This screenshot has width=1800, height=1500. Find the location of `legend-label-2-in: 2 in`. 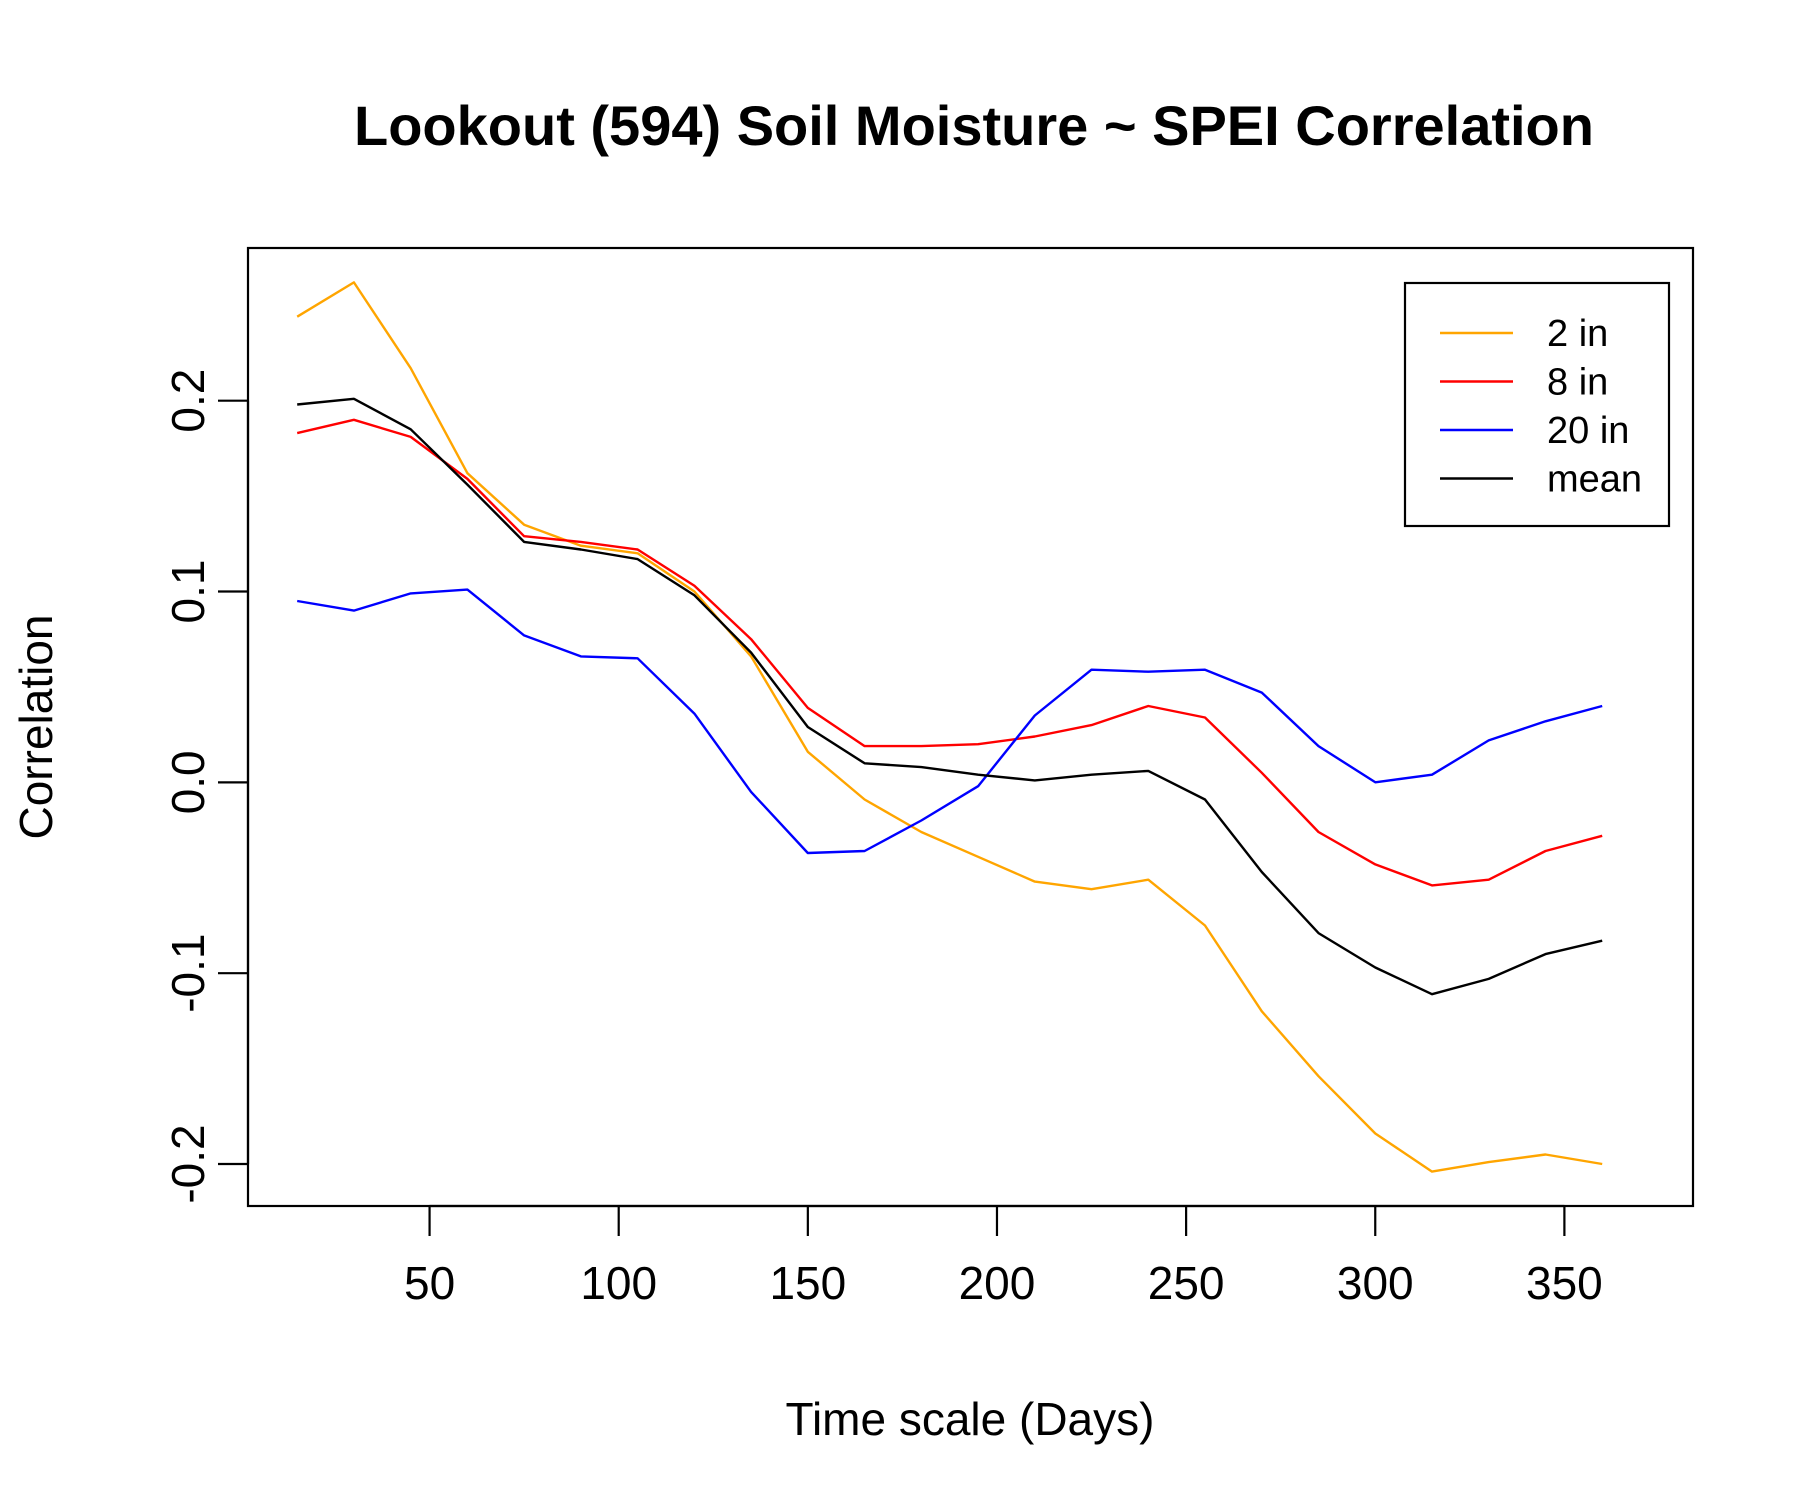

legend-label-2-in: 2 in is located at coordinates (1577, 334).